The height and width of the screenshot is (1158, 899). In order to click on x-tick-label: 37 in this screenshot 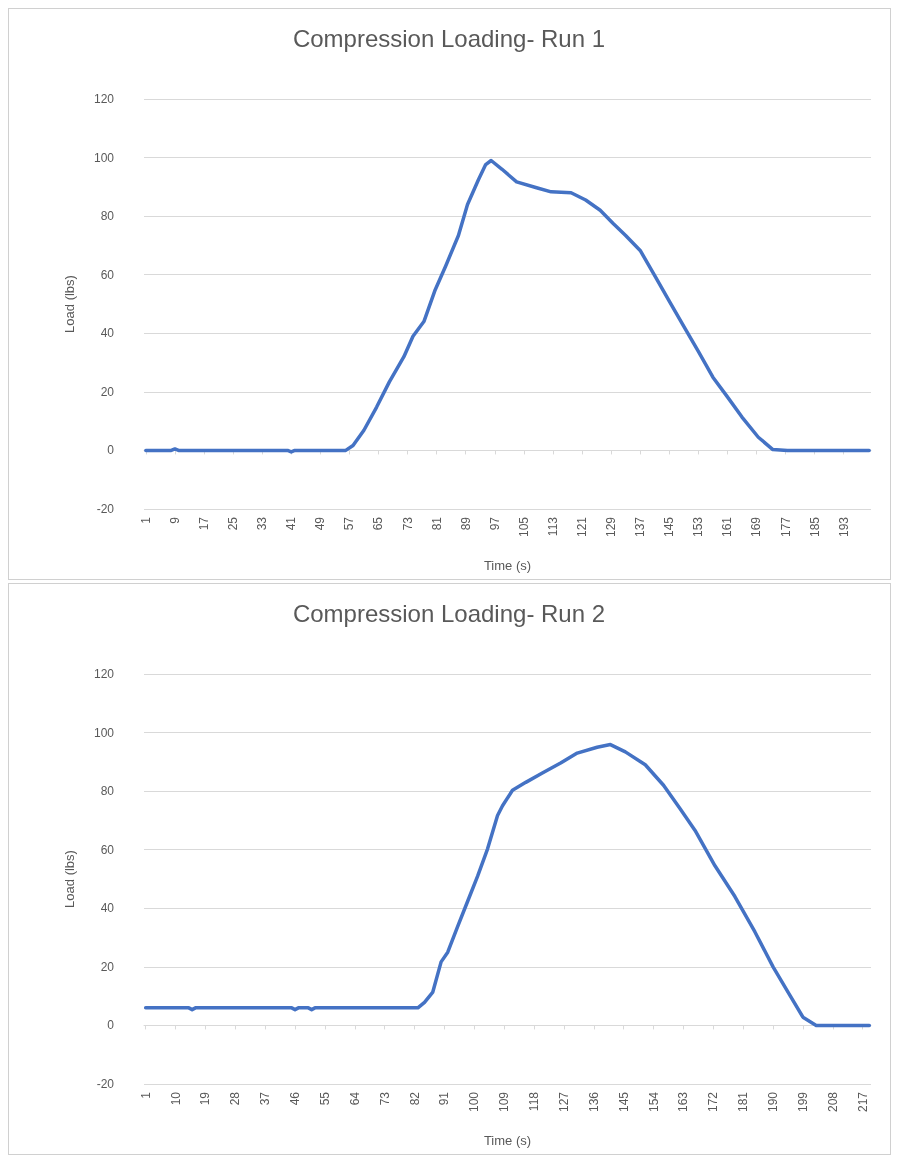, I will do `click(265, 1098)`.